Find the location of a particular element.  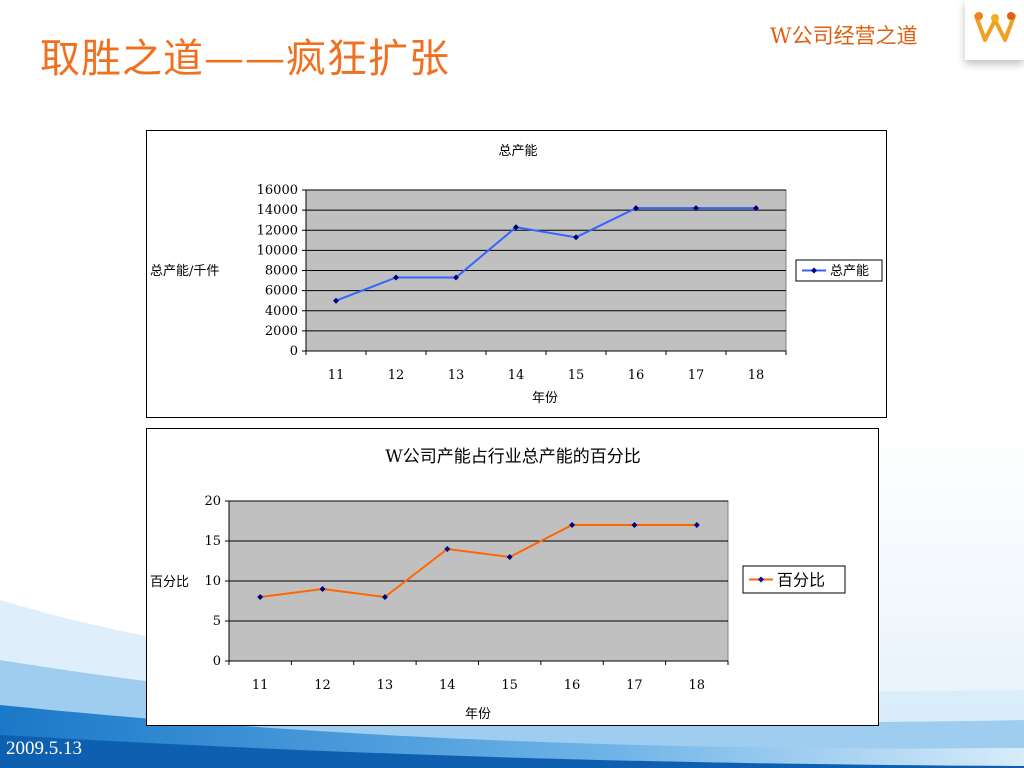

y-axis-label: 总产能/千件 is located at coordinates (184, 271).